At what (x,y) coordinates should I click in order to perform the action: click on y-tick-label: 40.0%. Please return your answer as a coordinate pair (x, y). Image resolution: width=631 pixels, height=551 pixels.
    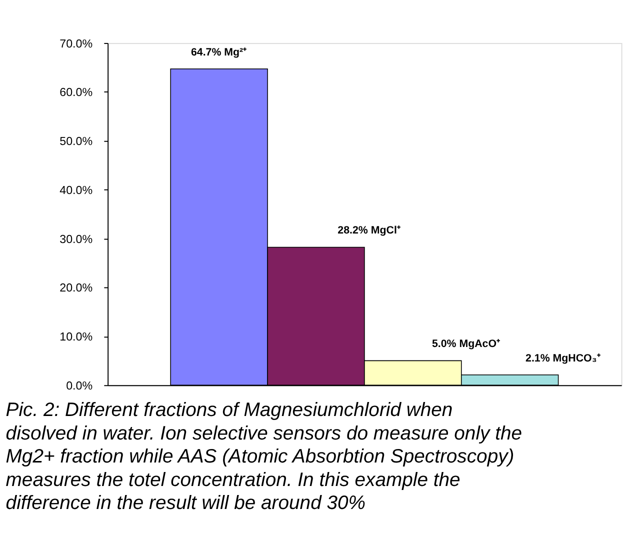
    Looking at the image, I should click on (76, 190).